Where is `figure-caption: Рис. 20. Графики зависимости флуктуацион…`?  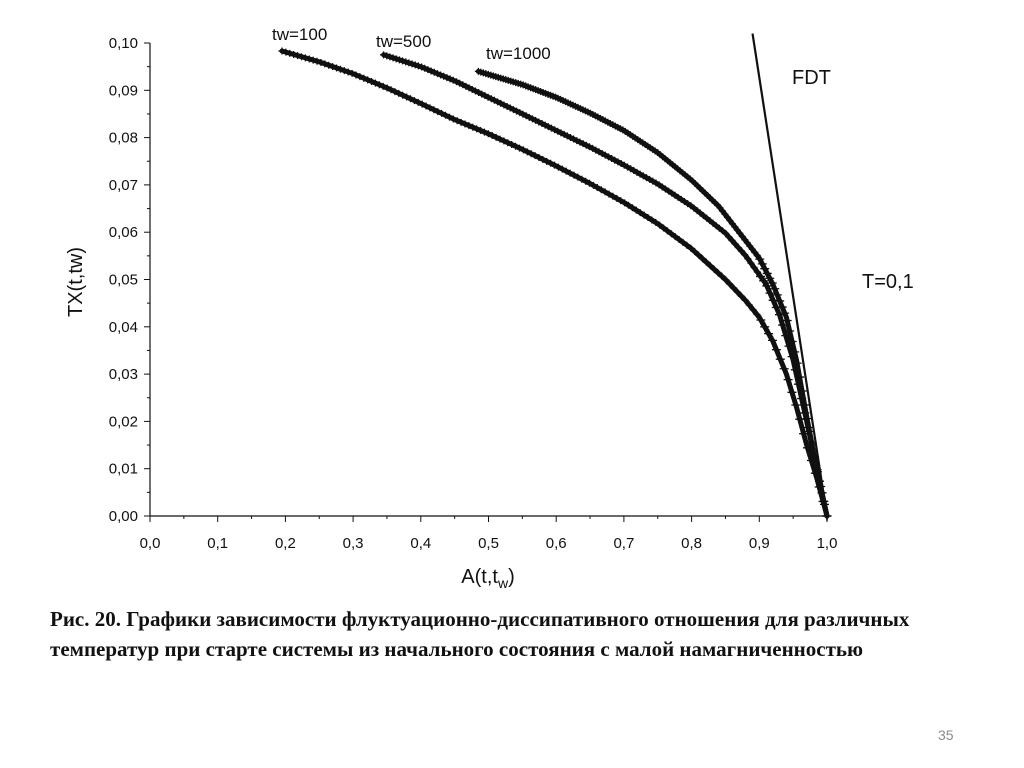
figure-caption: Рис. 20. Графики зависимости флуктуацион… is located at coordinates (480, 634).